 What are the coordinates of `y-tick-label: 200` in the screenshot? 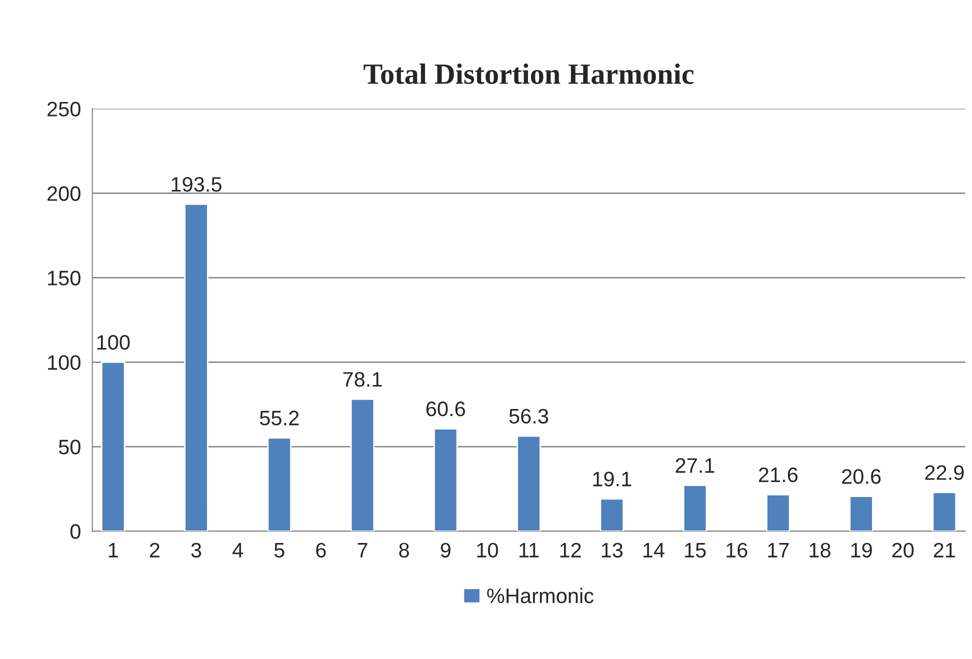 It's located at (64, 193).